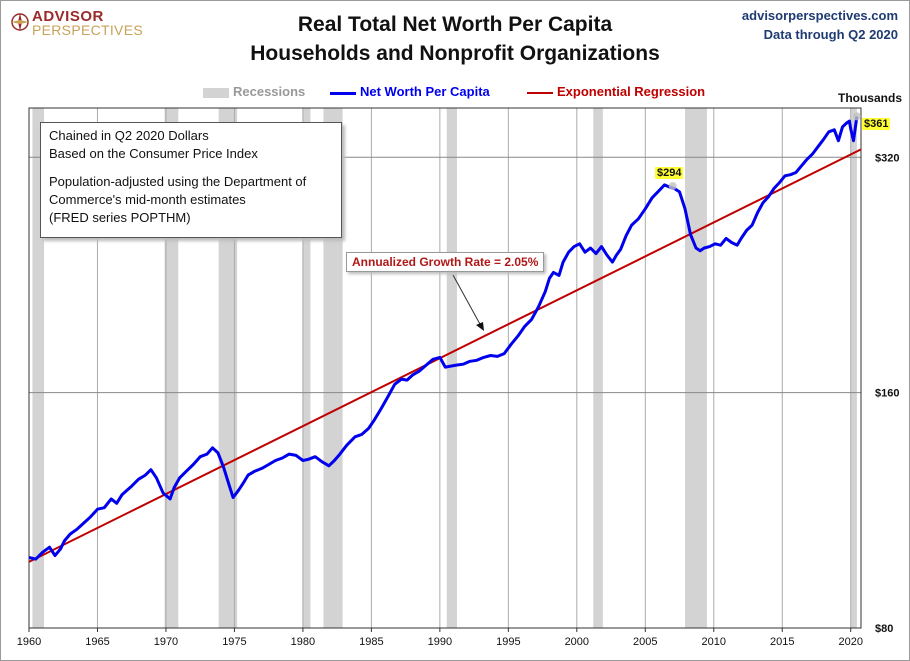 Image resolution: width=910 pixels, height=661 pixels. I want to click on peak-marker, so click(672, 186).